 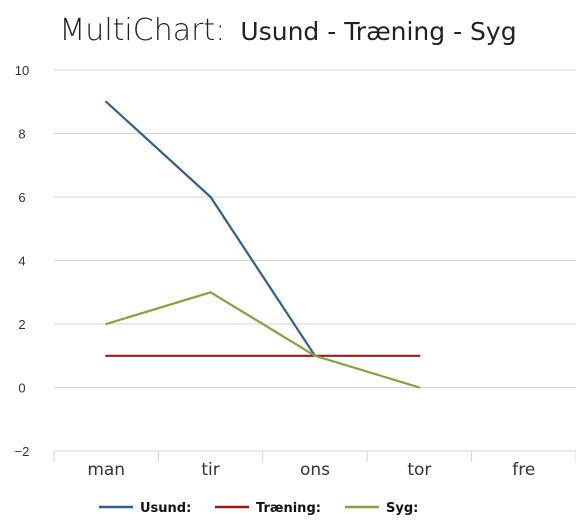 What do you see at coordinates (21, 134) in the screenshot?
I see `y-tick-label: 8` at bounding box center [21, 134].